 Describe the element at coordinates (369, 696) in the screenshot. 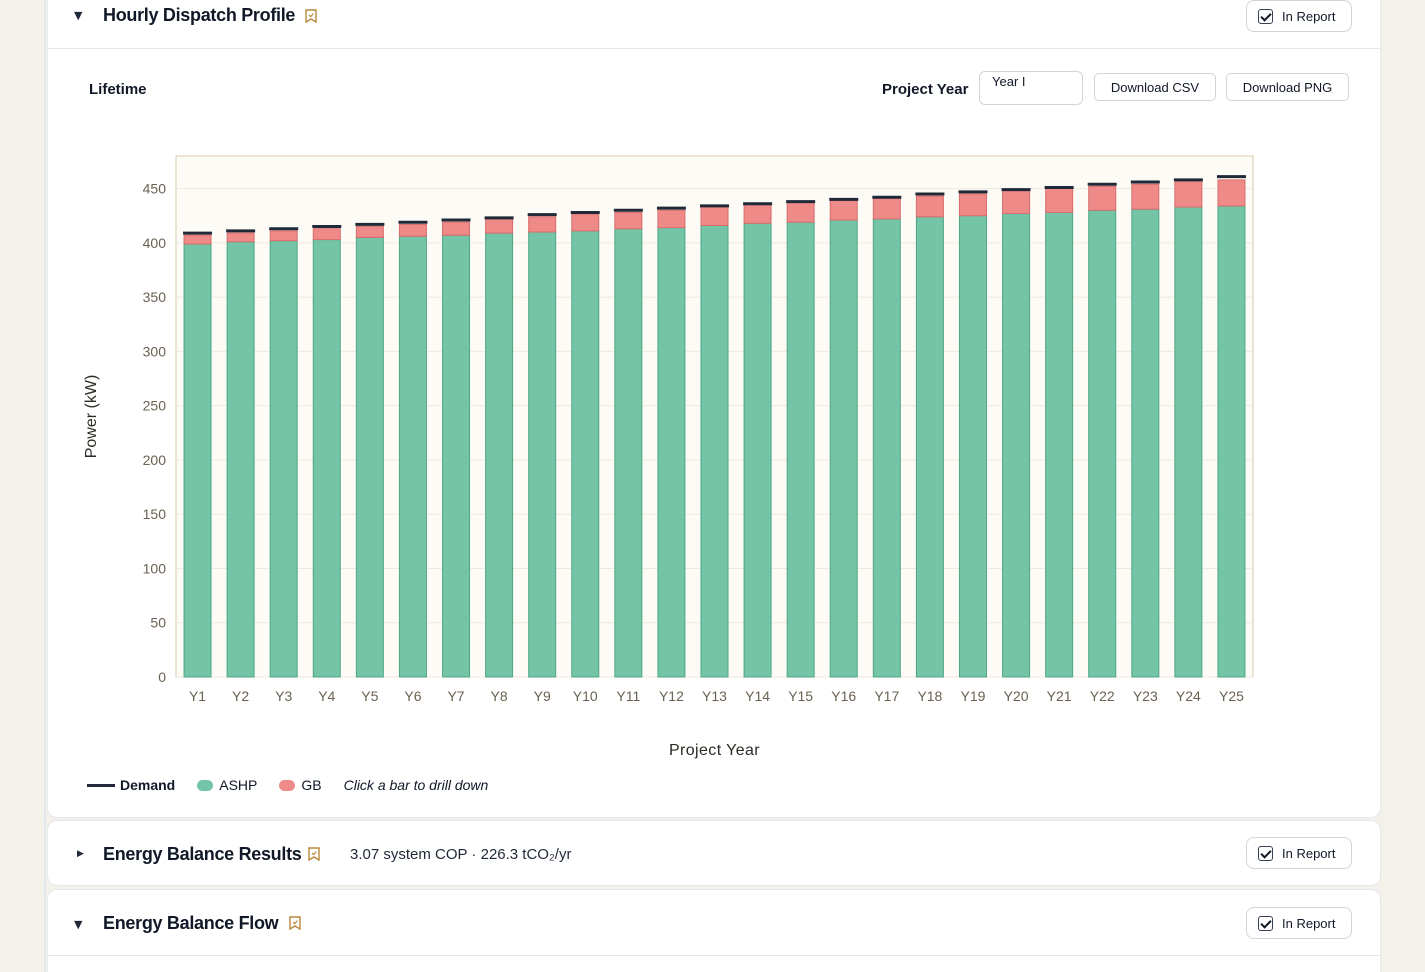

I see `x-tick-label: Y5` at that location.